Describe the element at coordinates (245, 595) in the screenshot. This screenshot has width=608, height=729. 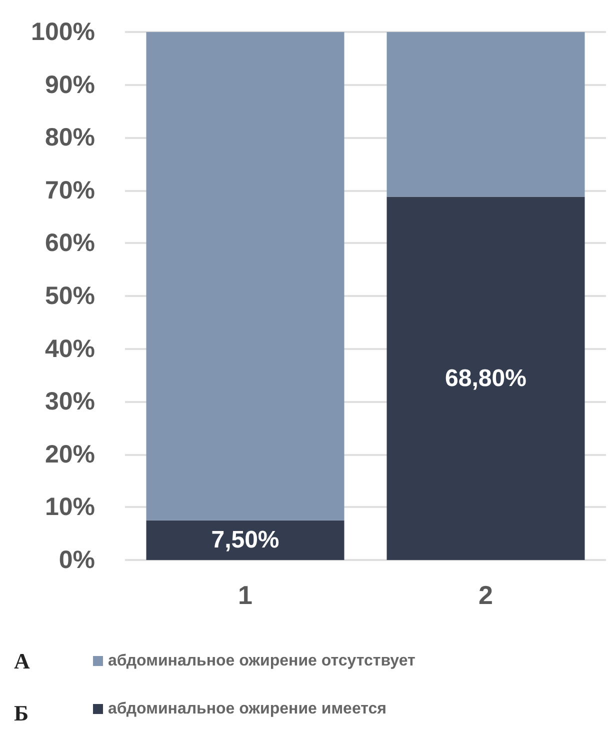
I see `x-tick-label: 1` at that location.